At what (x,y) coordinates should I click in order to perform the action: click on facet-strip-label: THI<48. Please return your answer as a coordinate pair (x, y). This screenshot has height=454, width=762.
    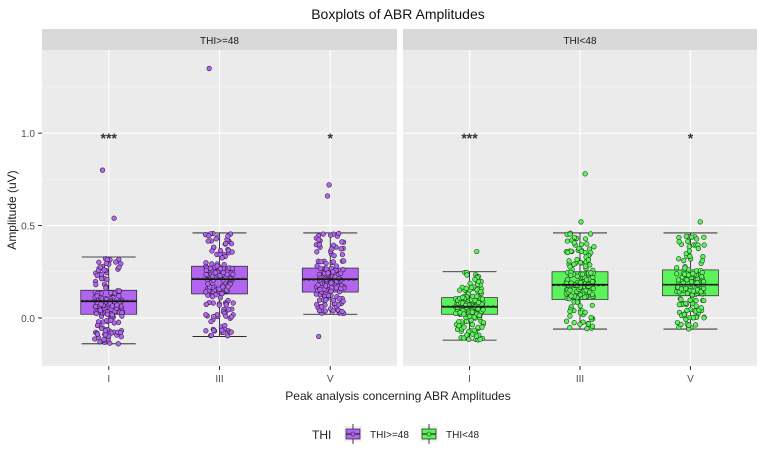
    Looking at the image, I should click on (580, 41).